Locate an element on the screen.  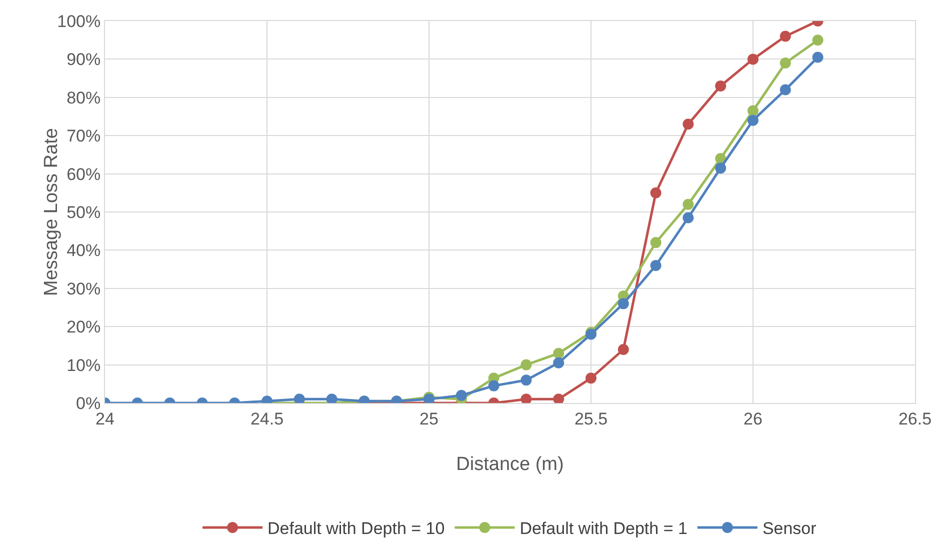
y-tick-label: 100% is located at coordinates (79, 21).